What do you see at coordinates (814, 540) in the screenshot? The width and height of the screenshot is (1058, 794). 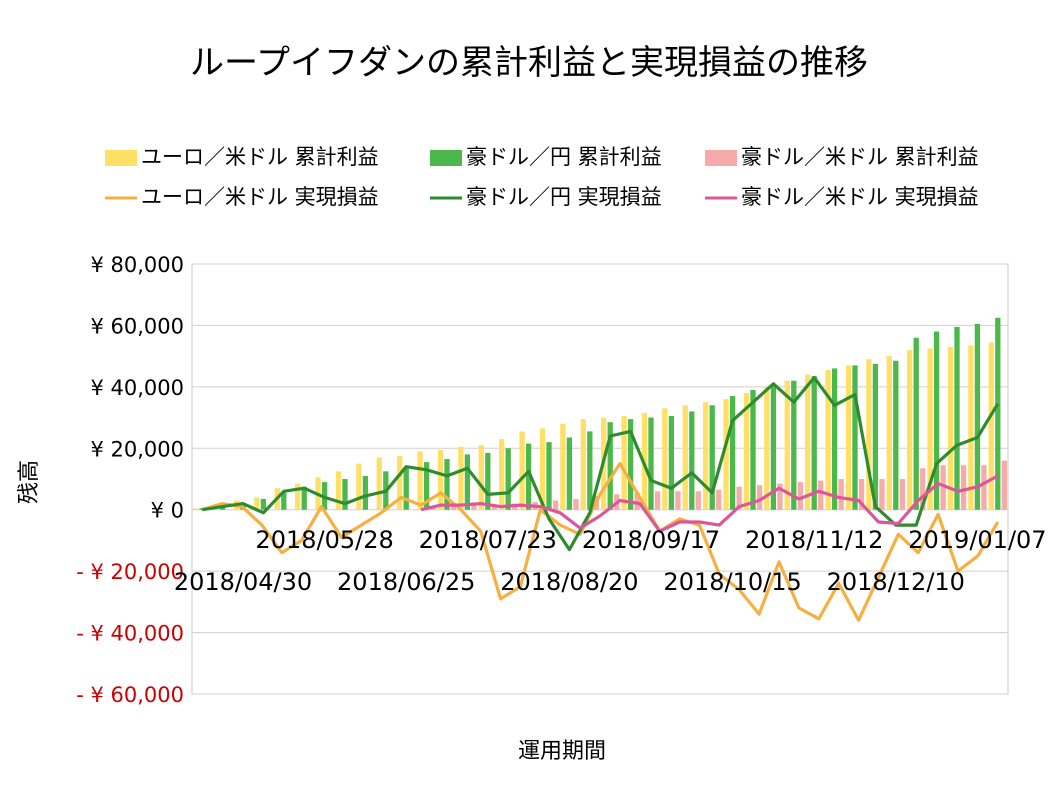 I see `x-tick-label: 2018/11/12` at bounding box center [814, 540].